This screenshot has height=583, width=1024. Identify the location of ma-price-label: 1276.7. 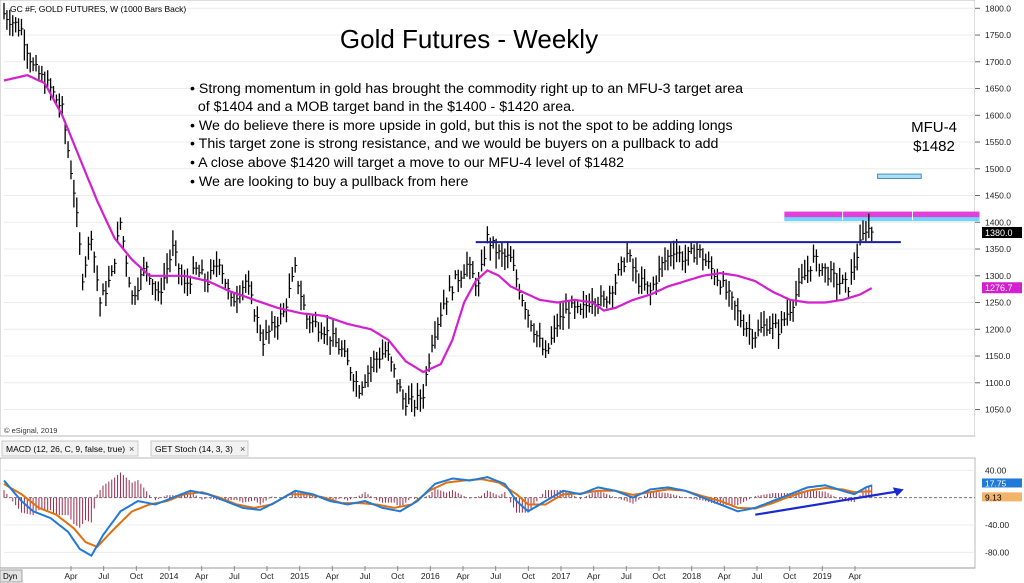
(999, 288).